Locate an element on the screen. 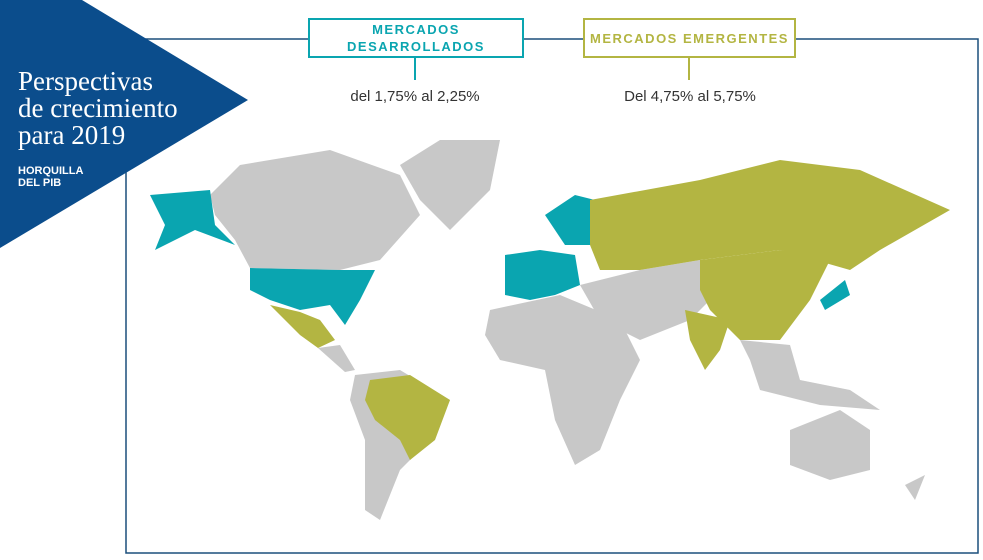  legend-label: MERCADOS is located at coordinates (416, 29).